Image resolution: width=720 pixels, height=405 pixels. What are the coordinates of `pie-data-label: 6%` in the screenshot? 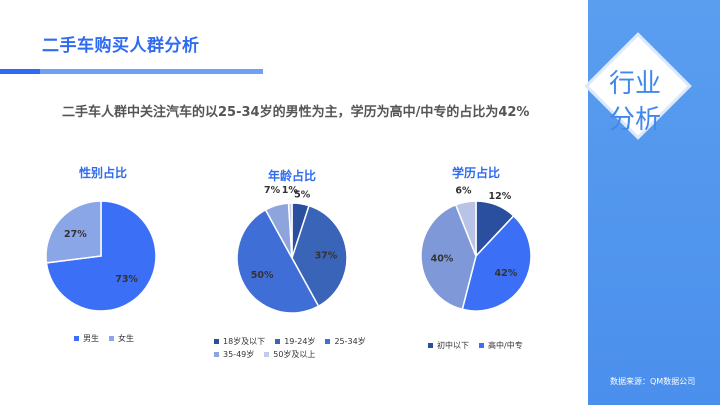 It's located at (463, 191).